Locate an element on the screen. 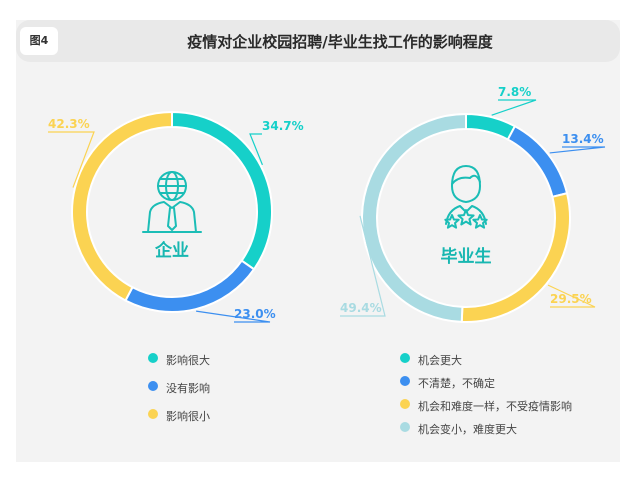  data-label: 42.3% is located at coordinates (69, 124).